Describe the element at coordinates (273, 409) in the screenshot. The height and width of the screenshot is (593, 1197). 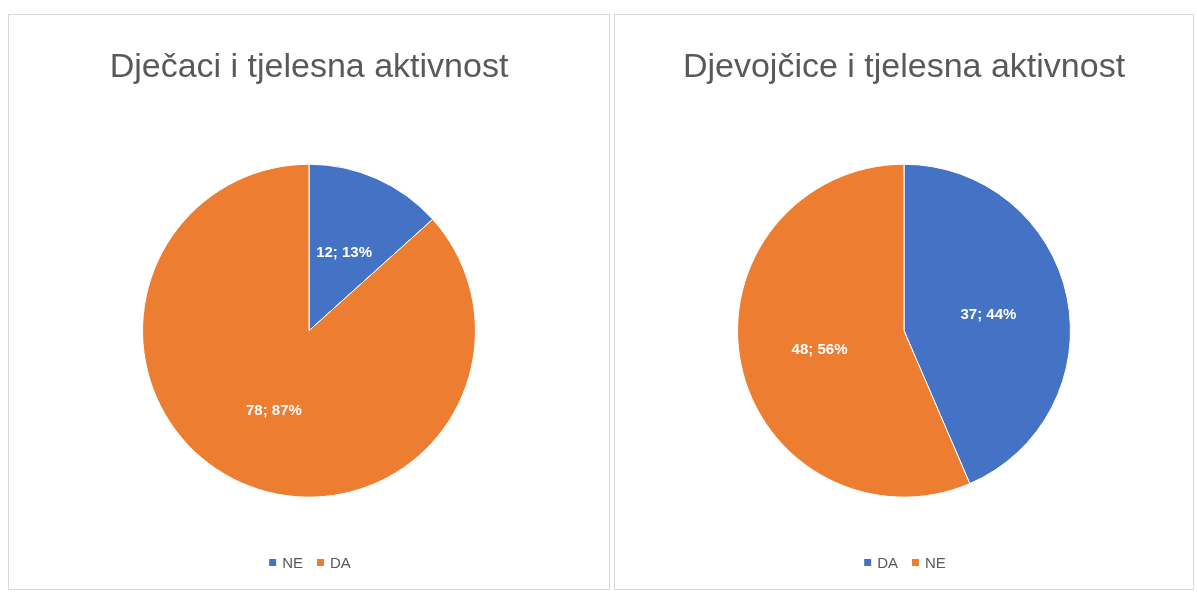
I see `data-label: 78; 87%` at that location.